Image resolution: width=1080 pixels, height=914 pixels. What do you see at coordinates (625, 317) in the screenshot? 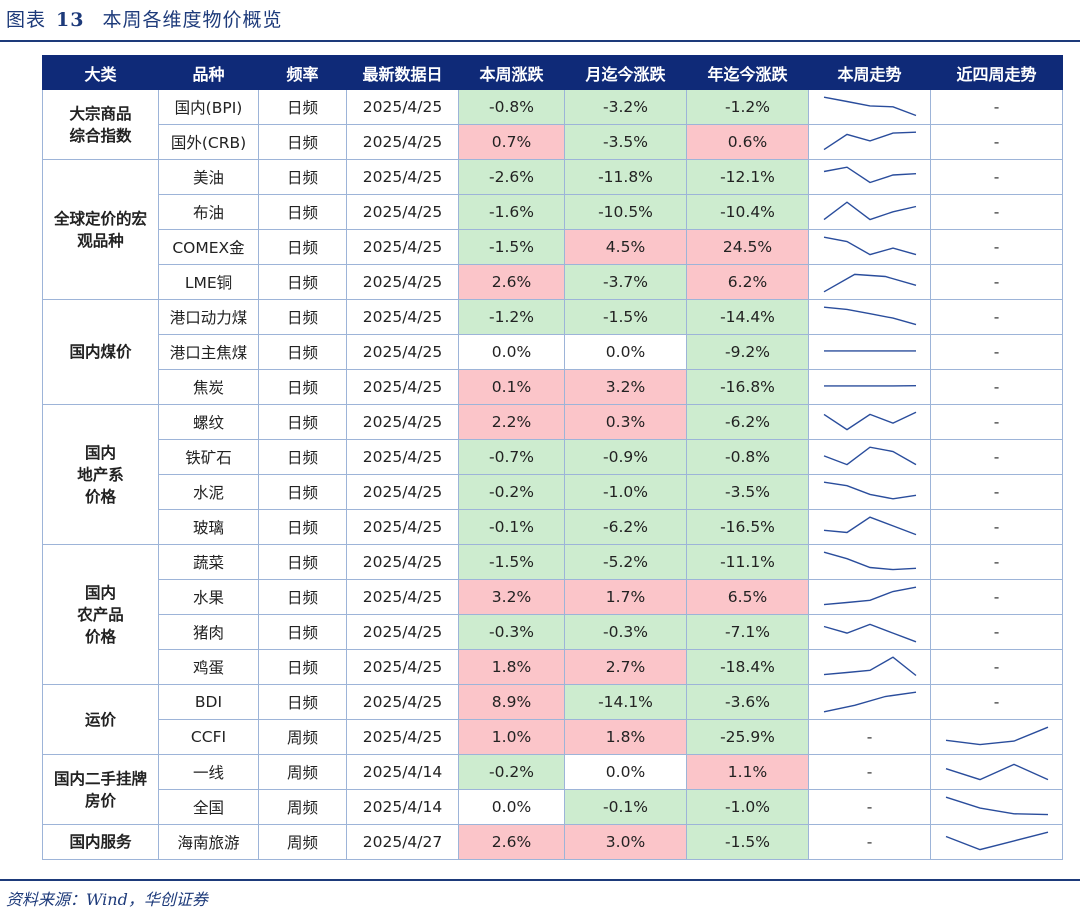
I see `mtd-change-cell: -1.5%` at bounding box center [625, 317].